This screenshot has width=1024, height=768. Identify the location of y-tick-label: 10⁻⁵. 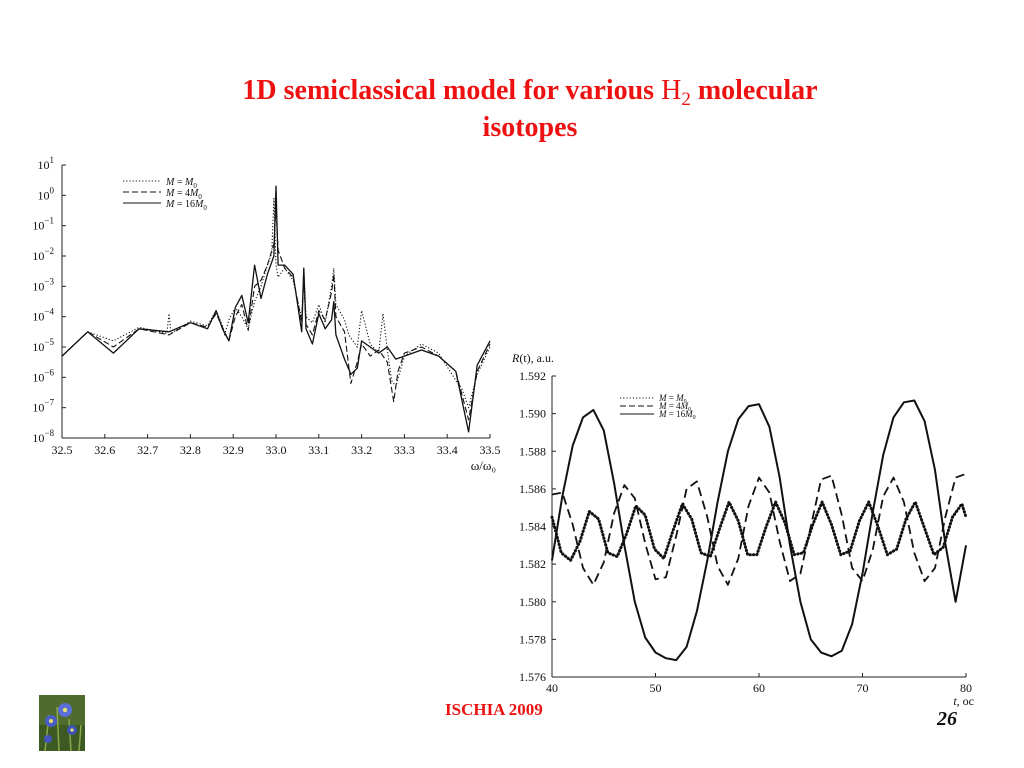
(43, 345).